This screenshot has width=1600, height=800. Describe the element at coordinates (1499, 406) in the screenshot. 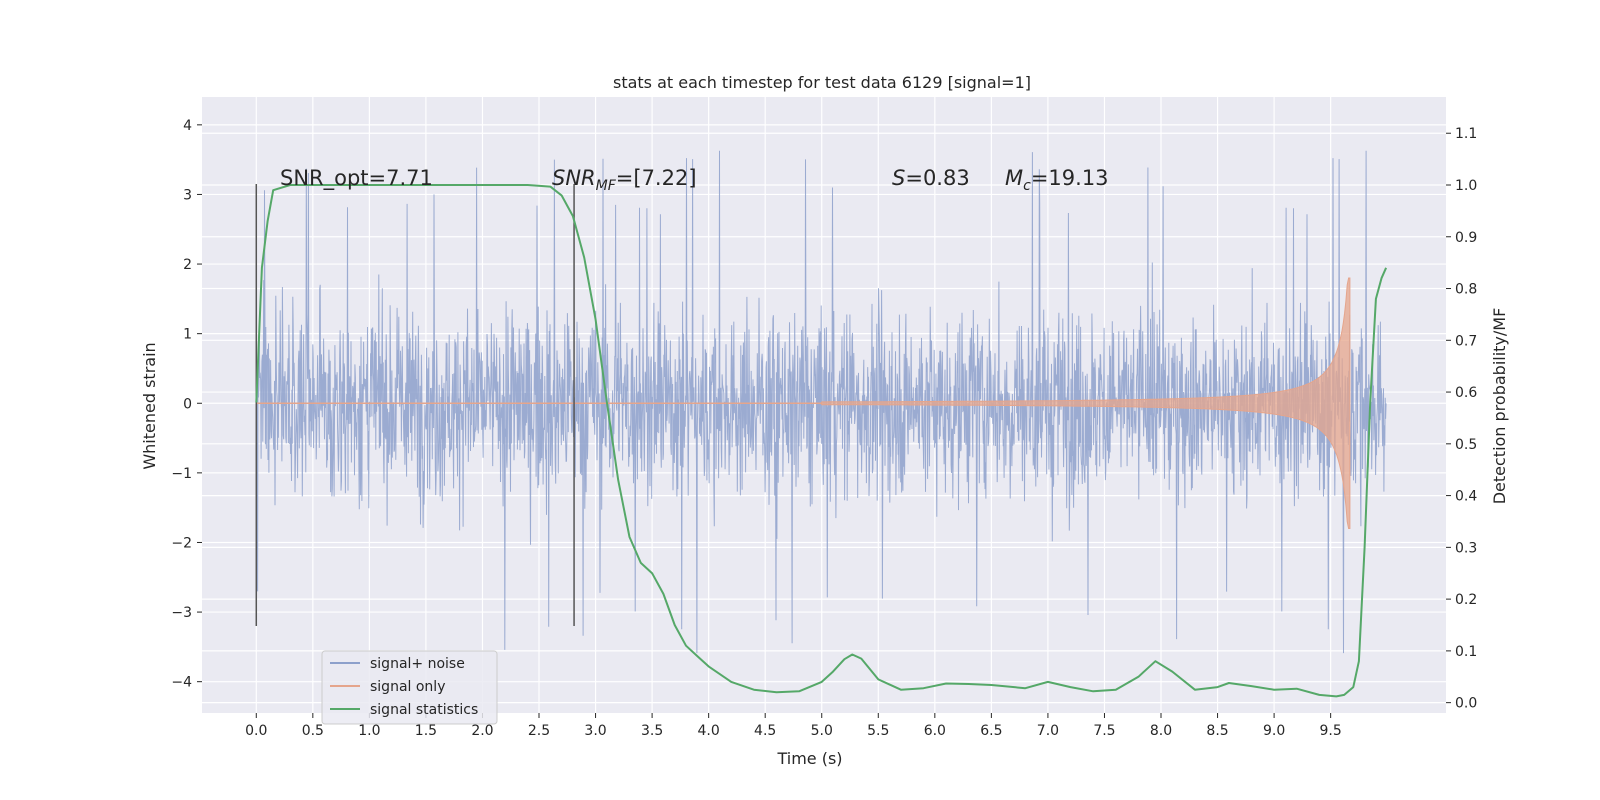

I see `y2-axis-label: Detection probability/MF` at that location.